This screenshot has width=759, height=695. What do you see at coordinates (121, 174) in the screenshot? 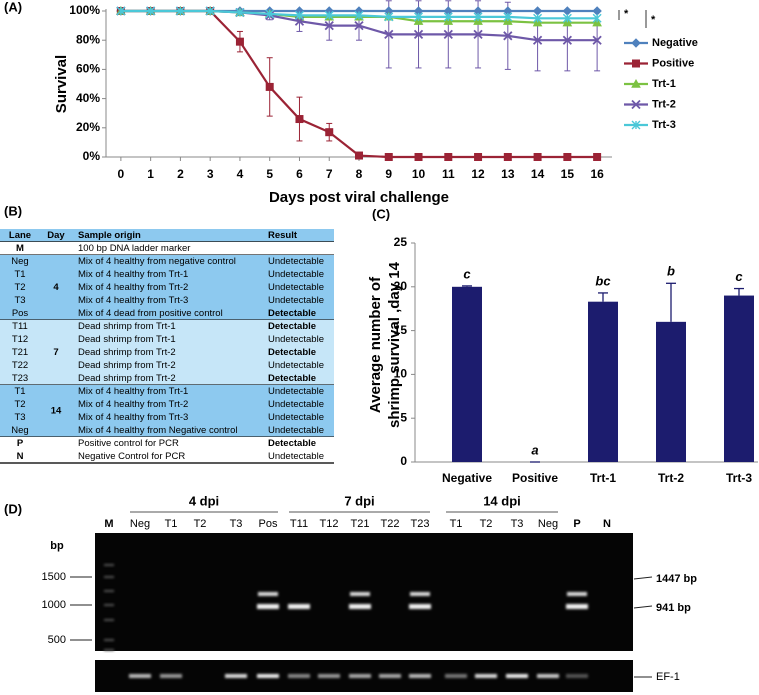
I see `x-tick-label: 0` at bounding box center [121, 174].